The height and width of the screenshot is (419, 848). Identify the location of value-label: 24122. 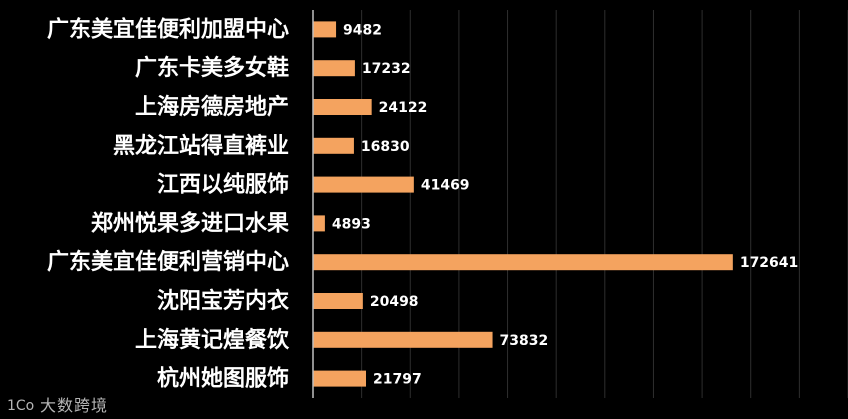
(403, 108).